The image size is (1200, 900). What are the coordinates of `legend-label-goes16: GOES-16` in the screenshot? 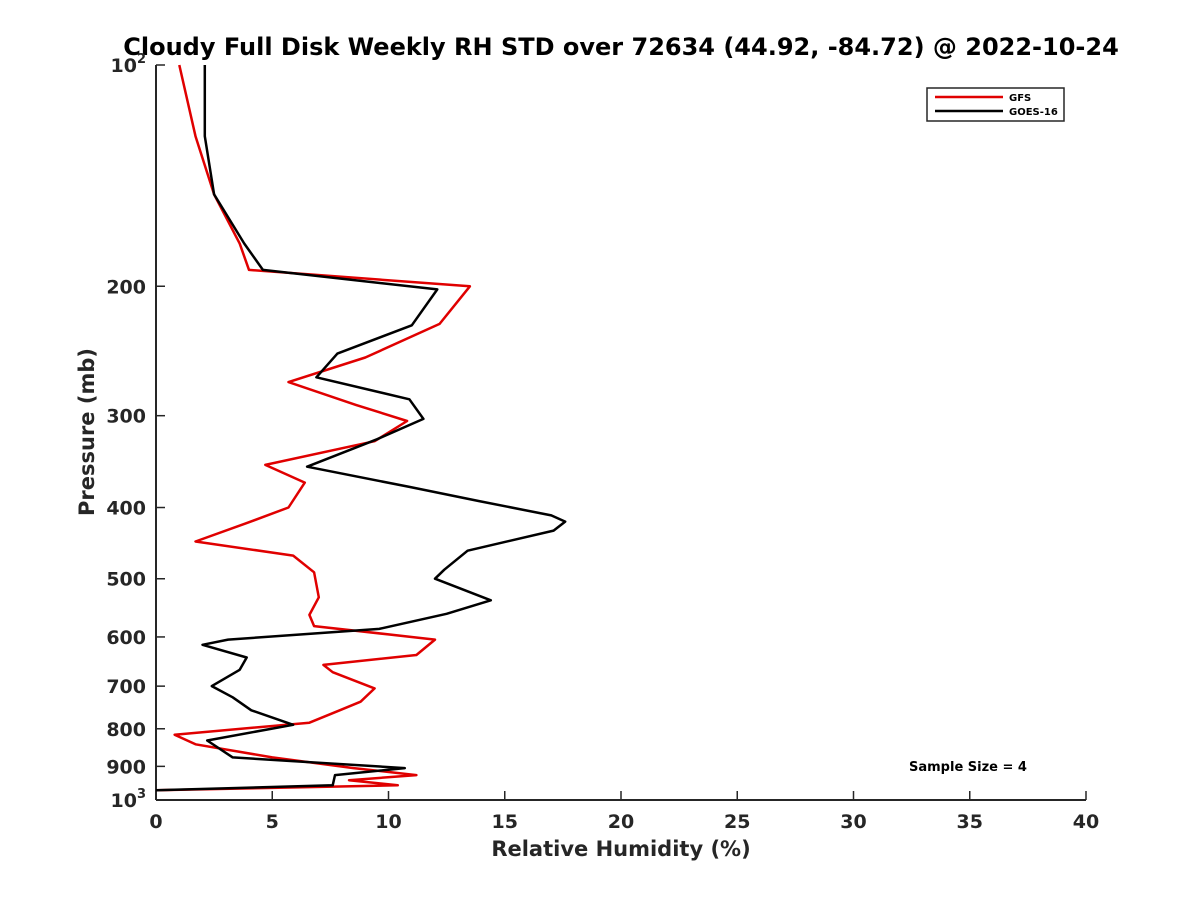 It's located at (1033, 112).